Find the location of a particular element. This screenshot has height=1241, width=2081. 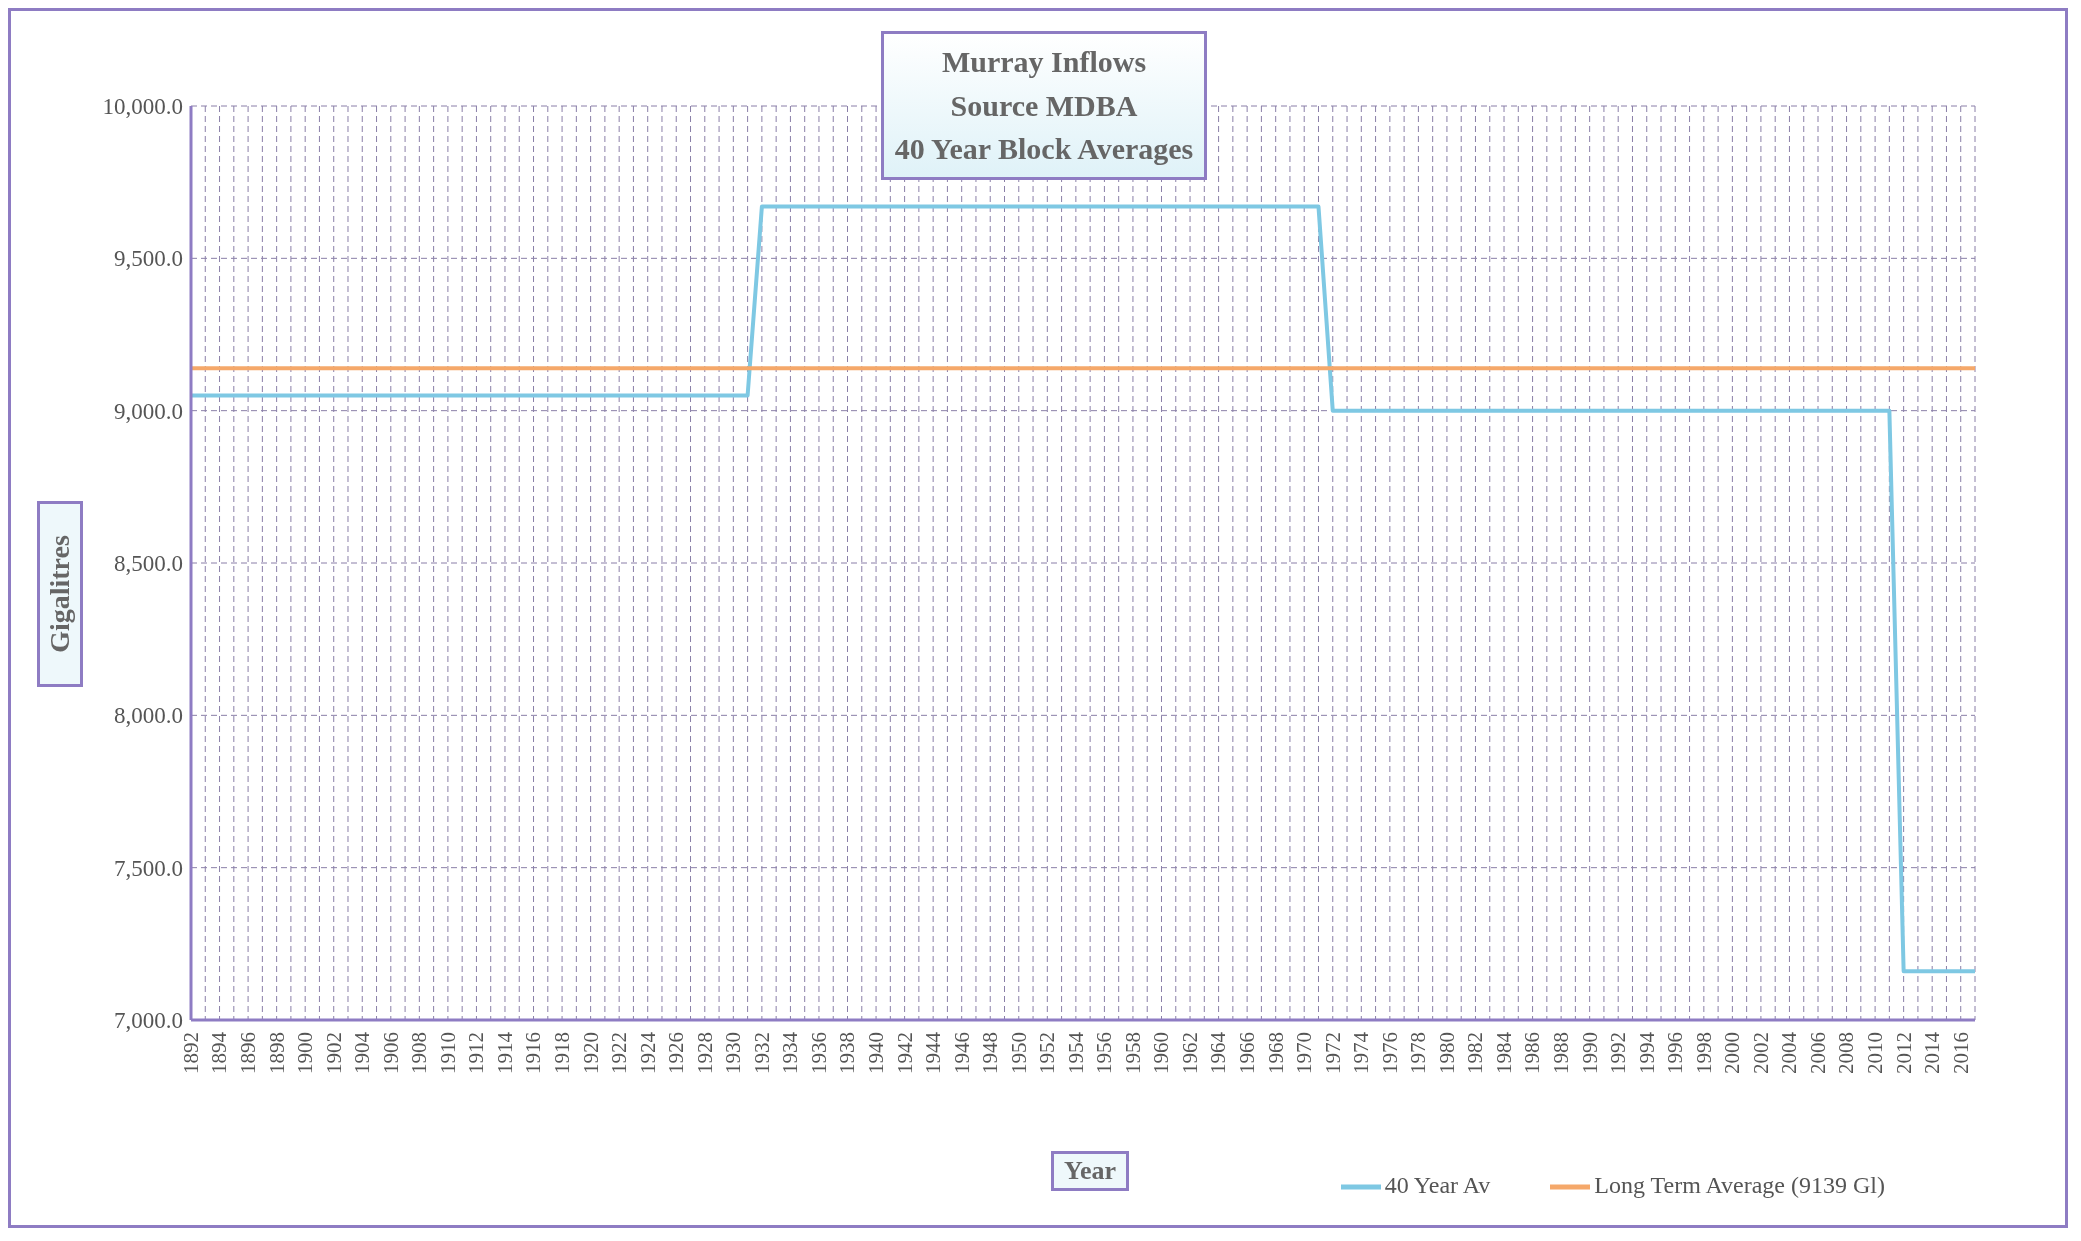

x-tick-label: 1926 is located at coordinates (676, 1053).